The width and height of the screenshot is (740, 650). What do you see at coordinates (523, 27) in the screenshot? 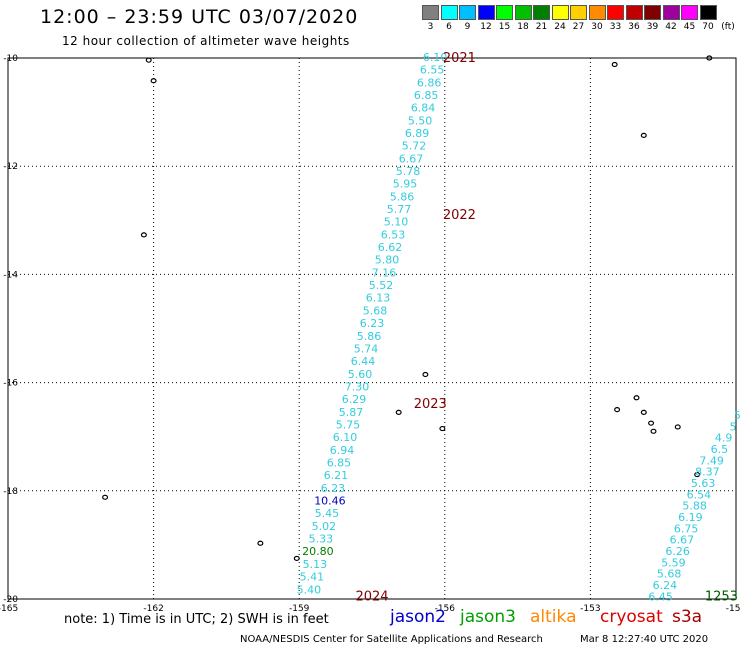
I see `legend-label: 18` at bounding box center [523, 27].